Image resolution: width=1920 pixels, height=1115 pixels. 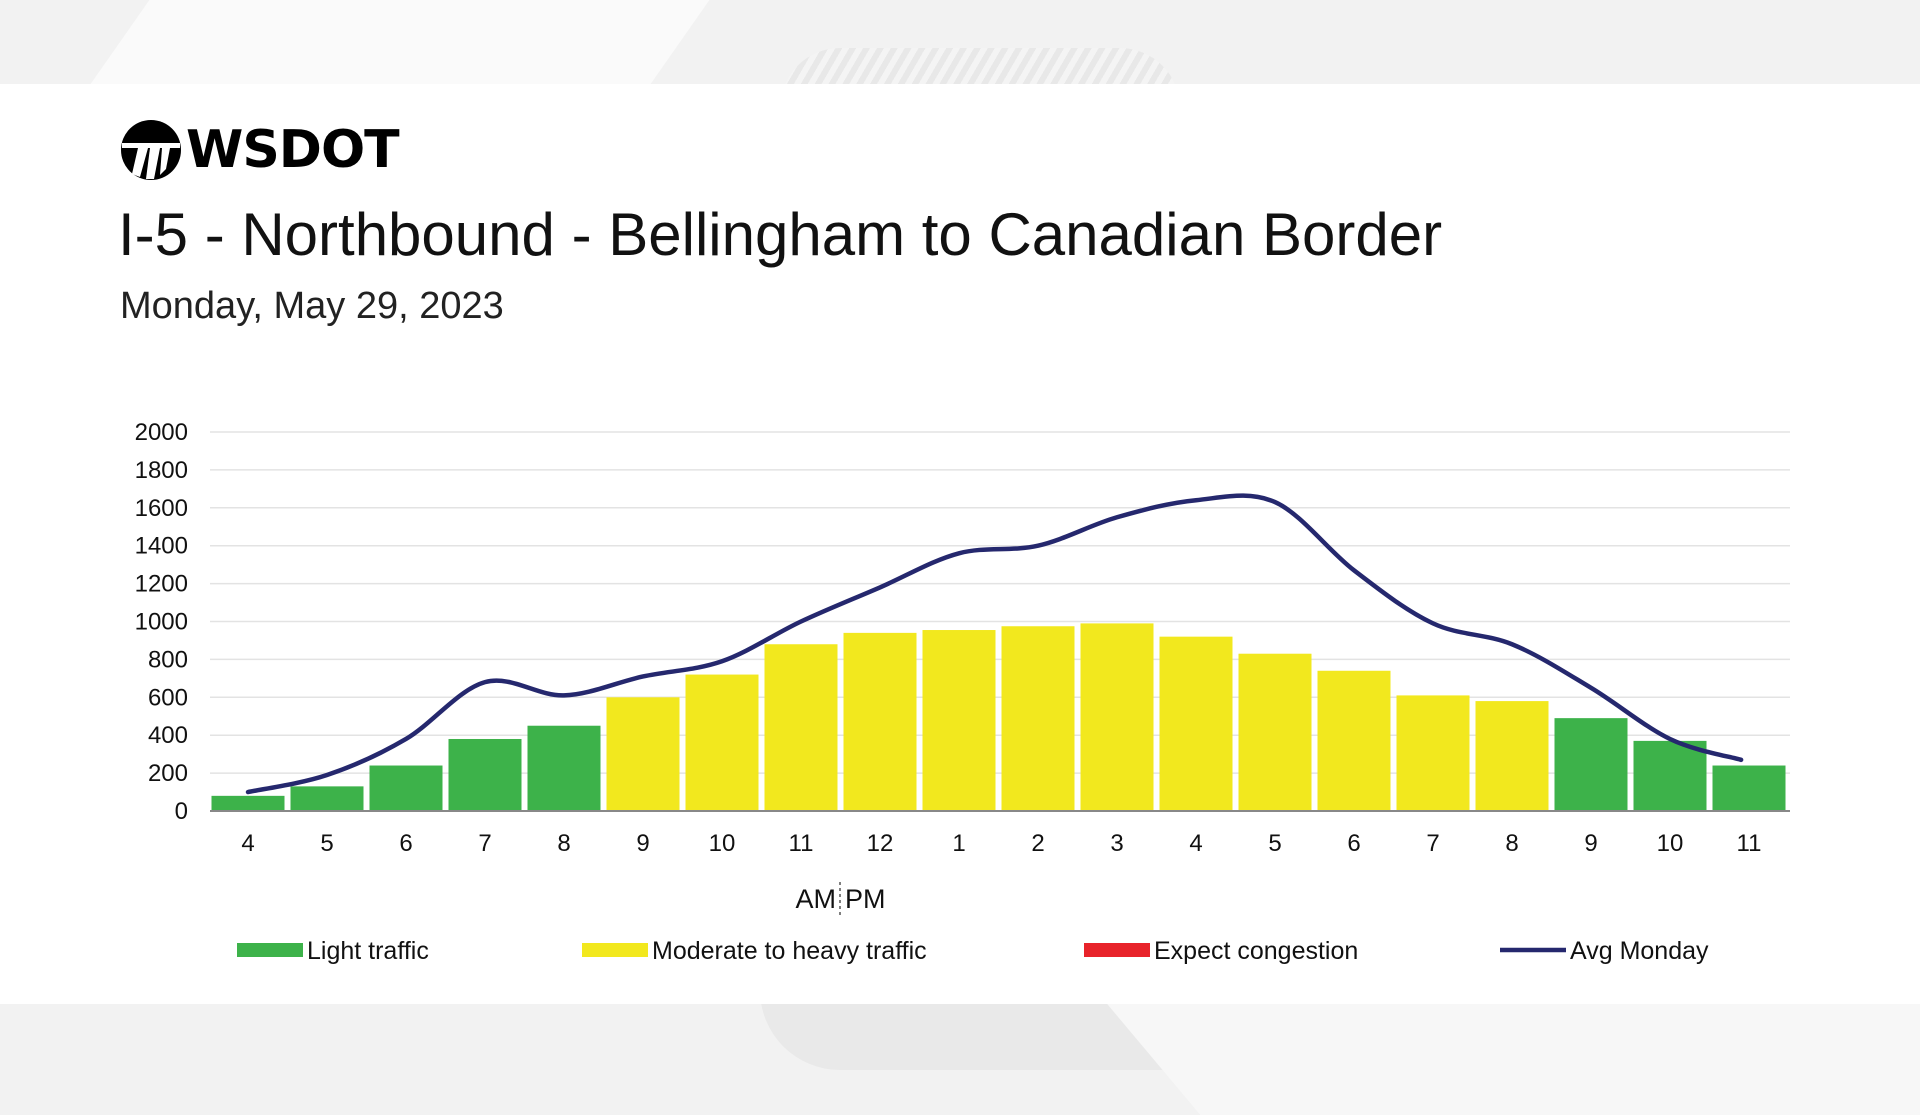 What do you see at coordinates (615, 950) in the screenshot?
I see `legend-swatch-moderate` at bounding box center [615, 950].